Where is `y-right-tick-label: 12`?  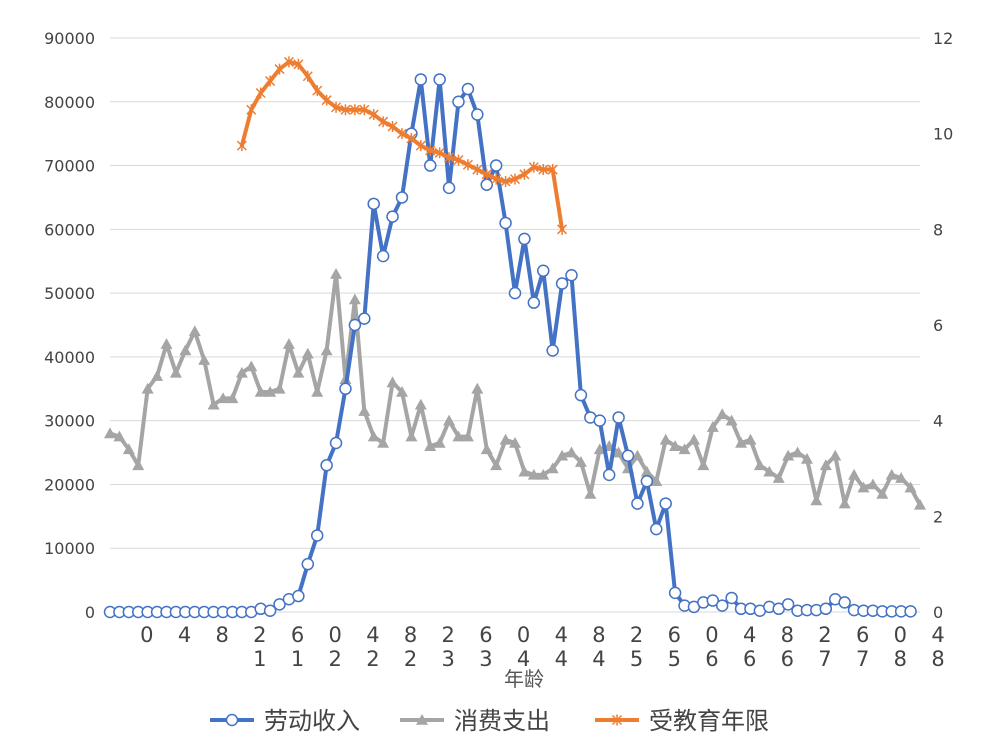
y-right-tick-label: 12 is located at coordinates (943, 38).